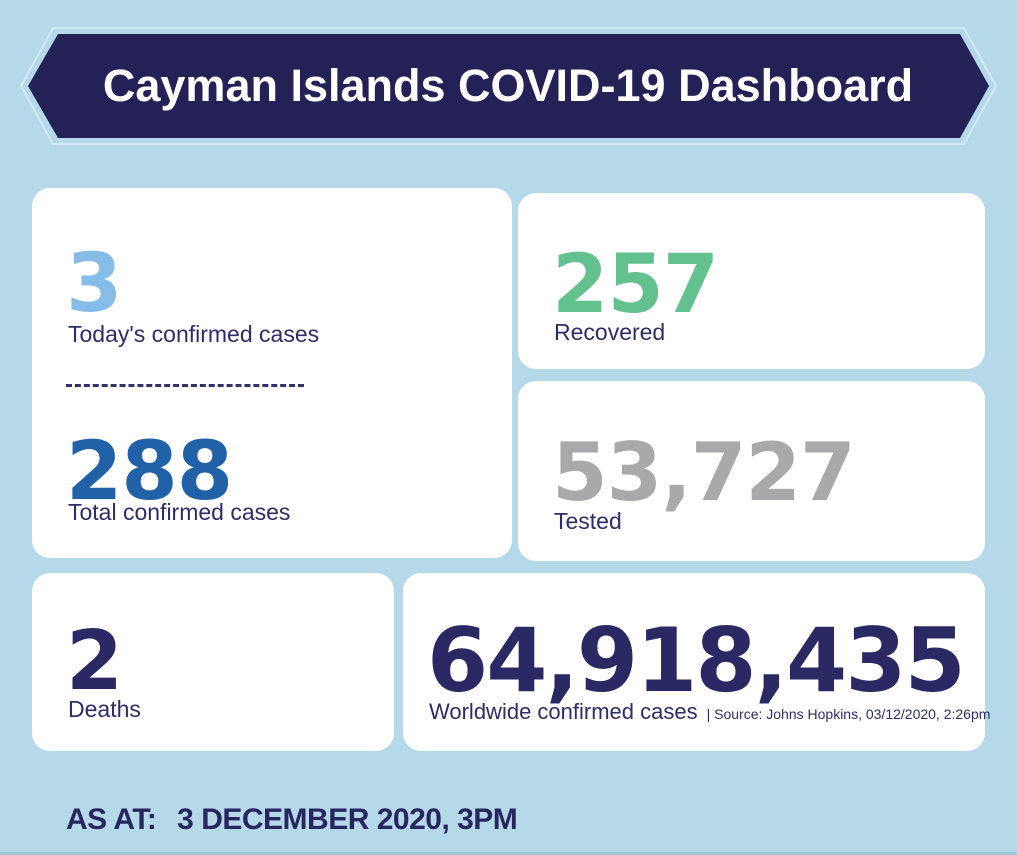  Describe the element at coordinates (111, 819) in the screenshot. I see `as-at-label: AS AT:` at that location.